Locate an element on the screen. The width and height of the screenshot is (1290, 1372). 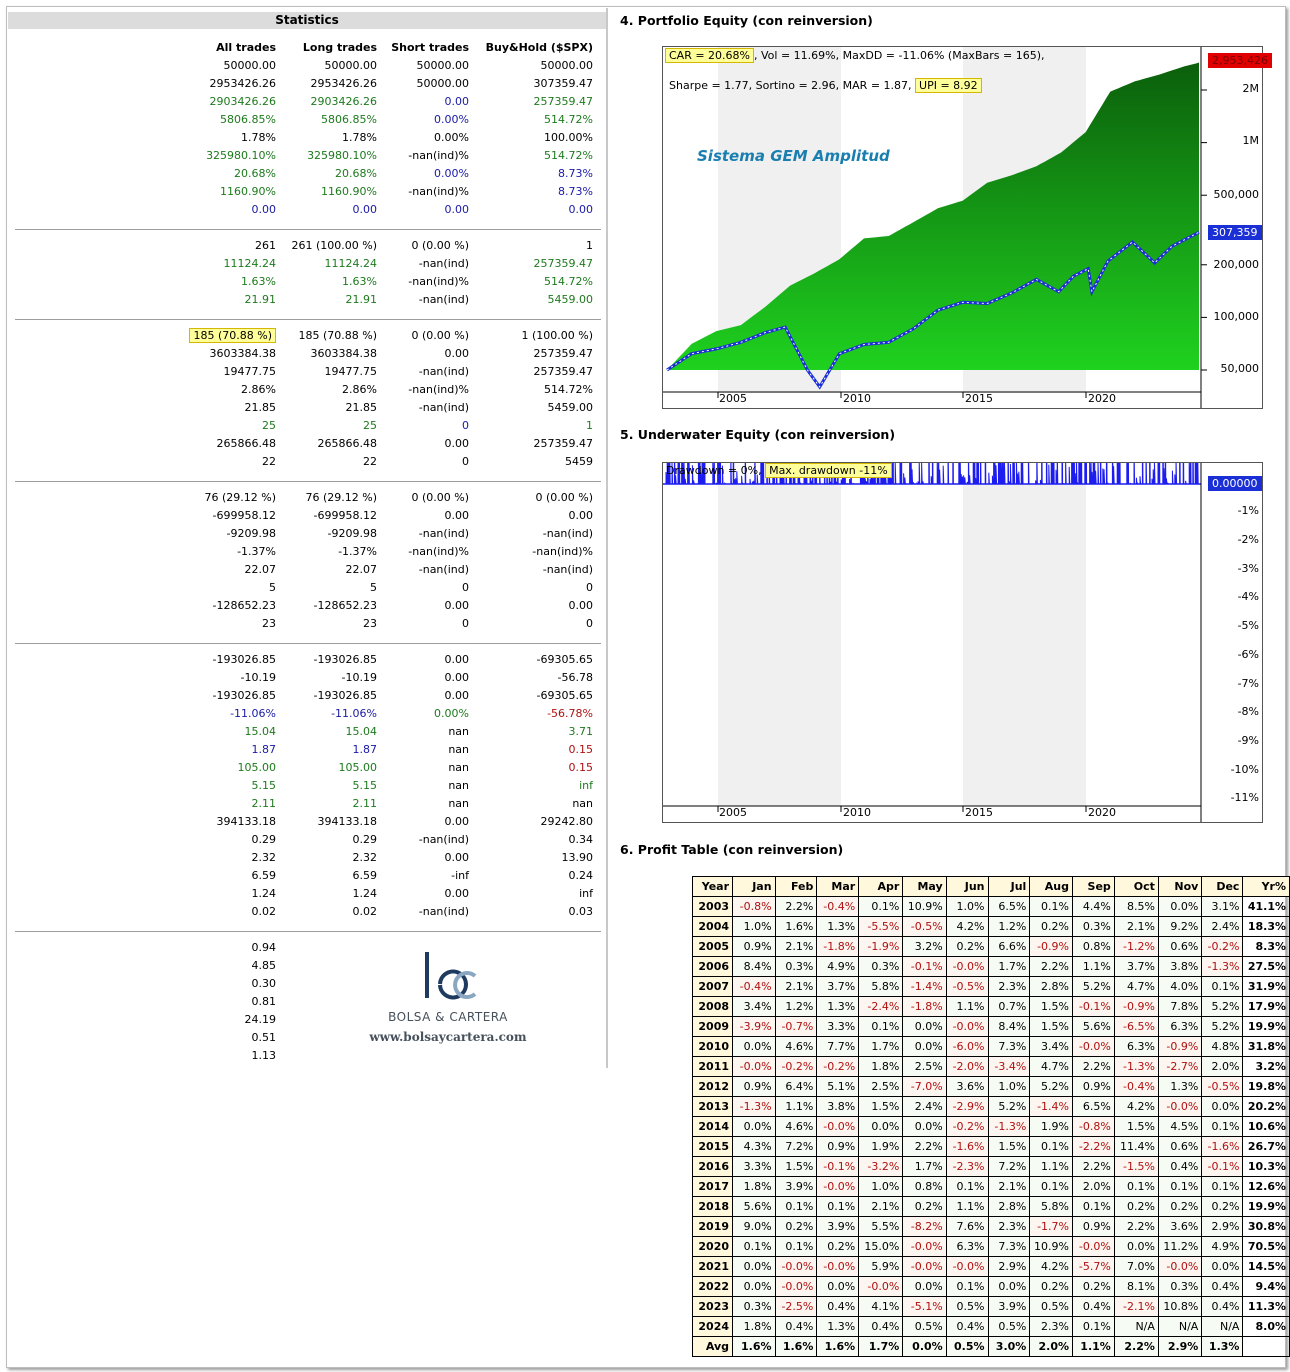
profit-table-cell: 3.2% is located at coordinates (924, 946).